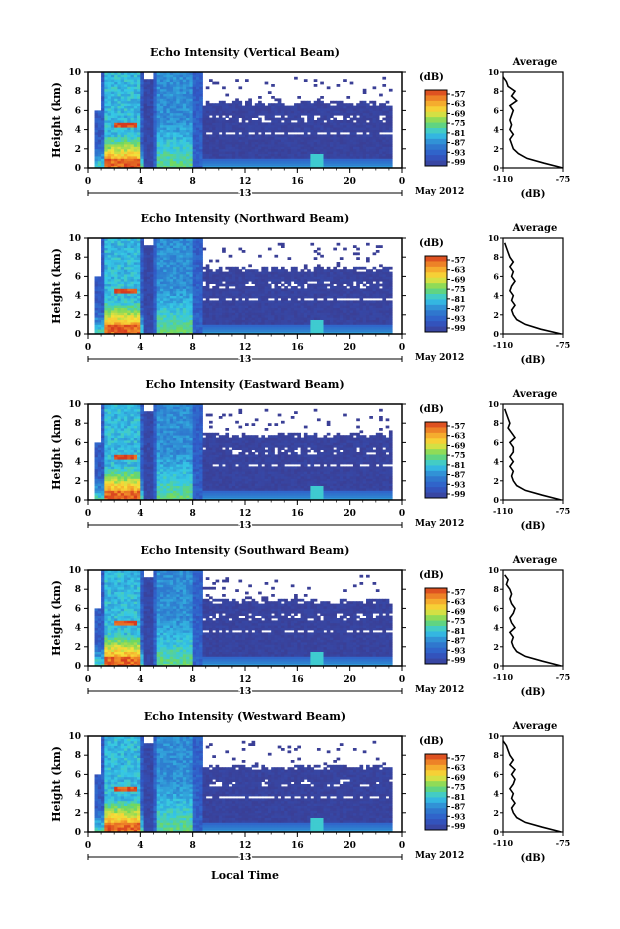  Describe the element at coordinates (245, 194) in the screenshot. I see `day-label: 13` at that location.